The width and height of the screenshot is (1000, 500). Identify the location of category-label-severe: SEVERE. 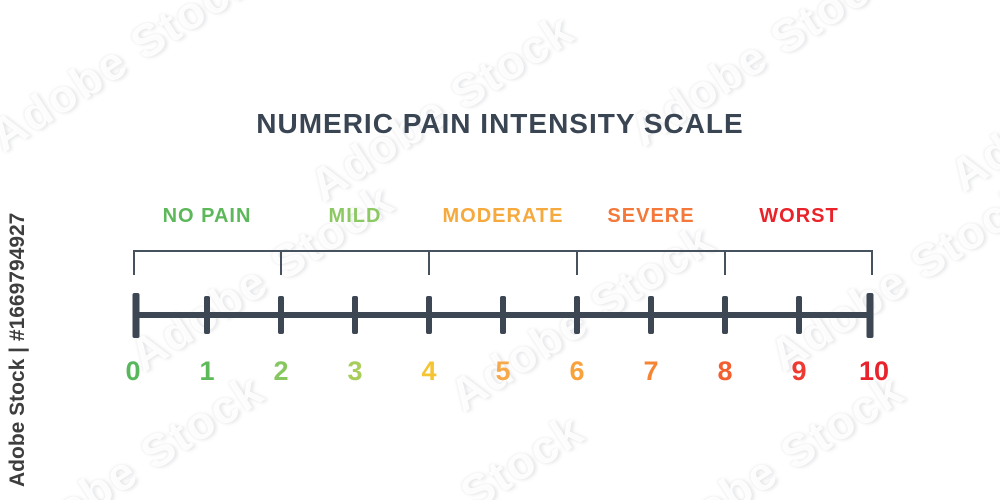
(651, 216).